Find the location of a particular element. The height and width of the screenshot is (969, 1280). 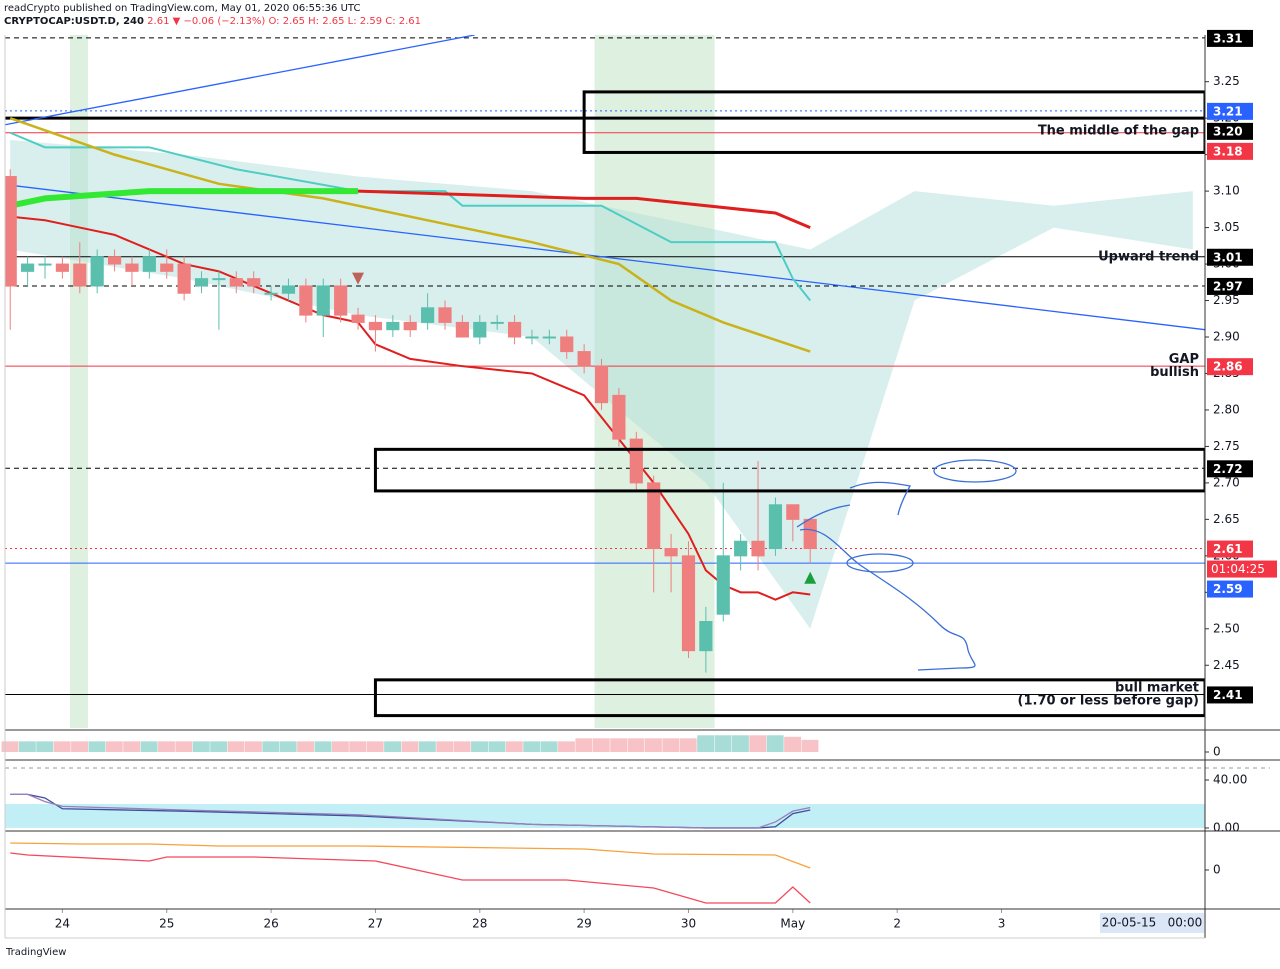

price-label: 2.61 is located at coordinates (1228, 549).